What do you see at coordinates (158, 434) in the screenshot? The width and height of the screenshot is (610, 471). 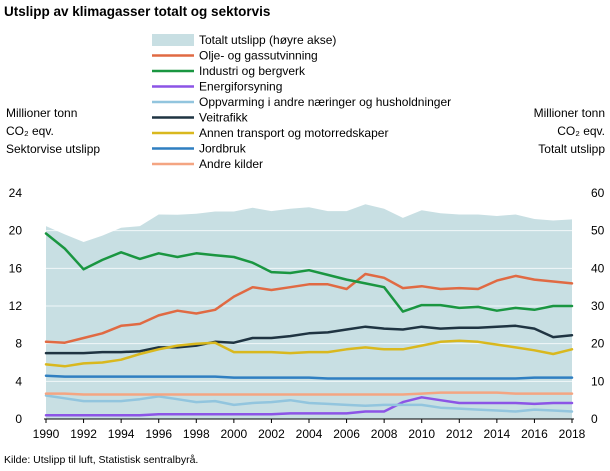 I see `x-tick-label: 1996` at bounding box center [158, 434].